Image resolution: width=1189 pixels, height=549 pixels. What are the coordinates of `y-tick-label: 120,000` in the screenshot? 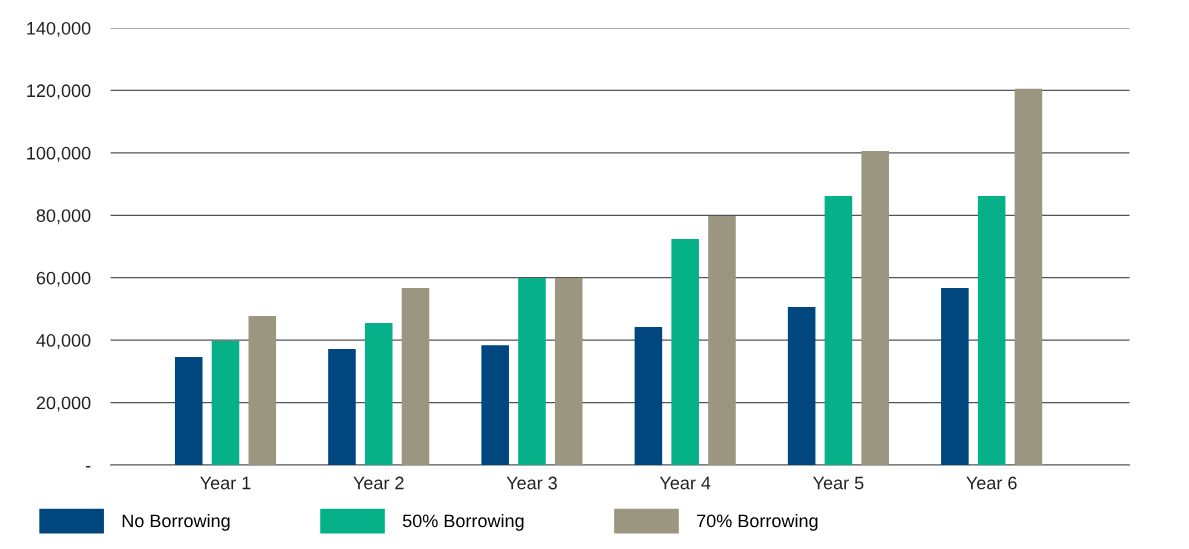 It's located at (59, 92).